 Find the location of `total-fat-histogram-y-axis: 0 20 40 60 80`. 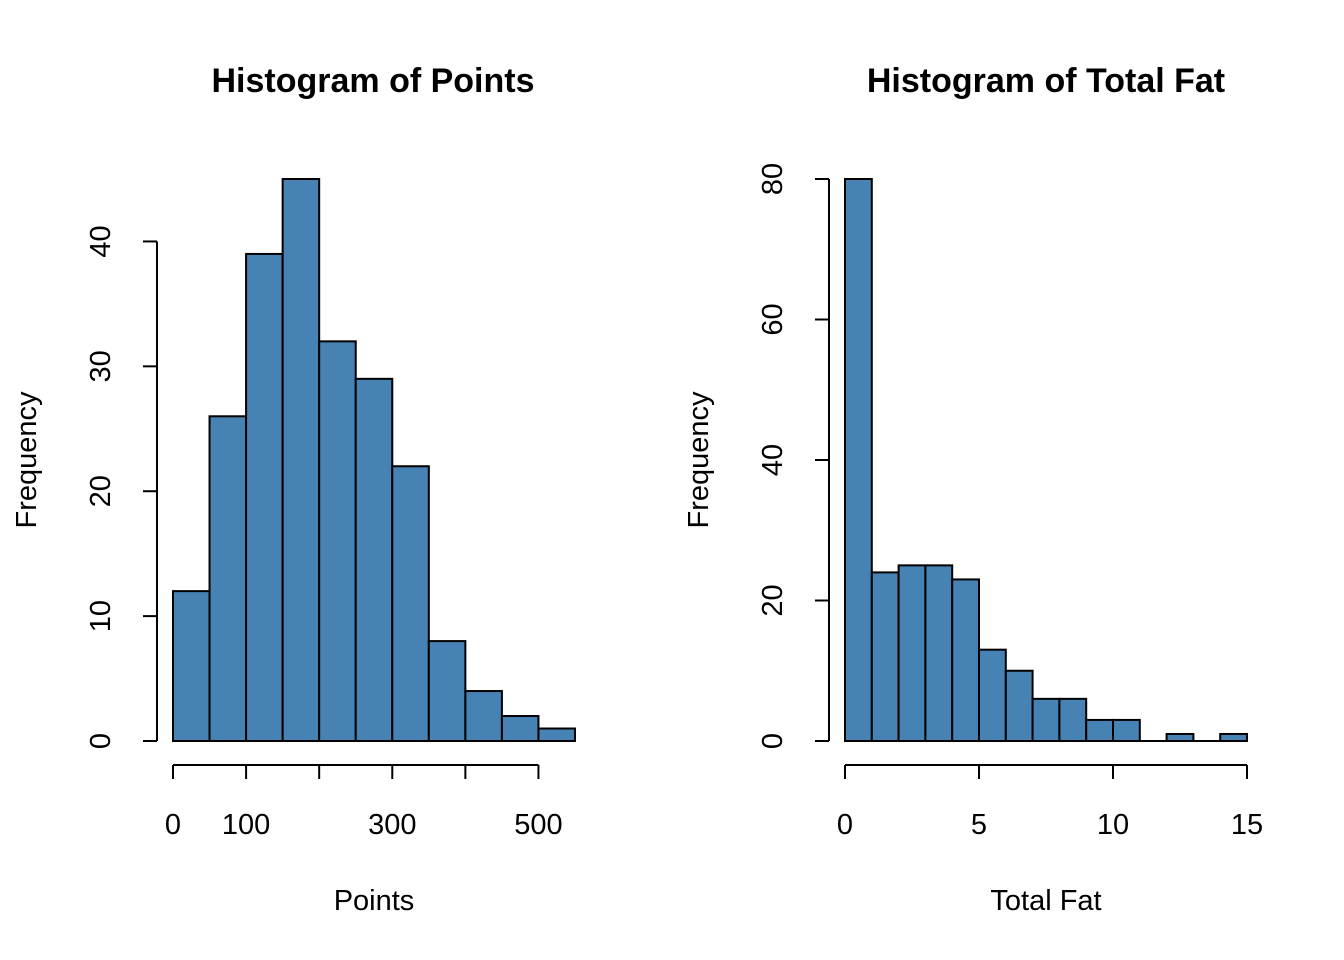

total-fat-histogram-y-axis: 0 20 40 60 80 is located at coordinates (793, 456).